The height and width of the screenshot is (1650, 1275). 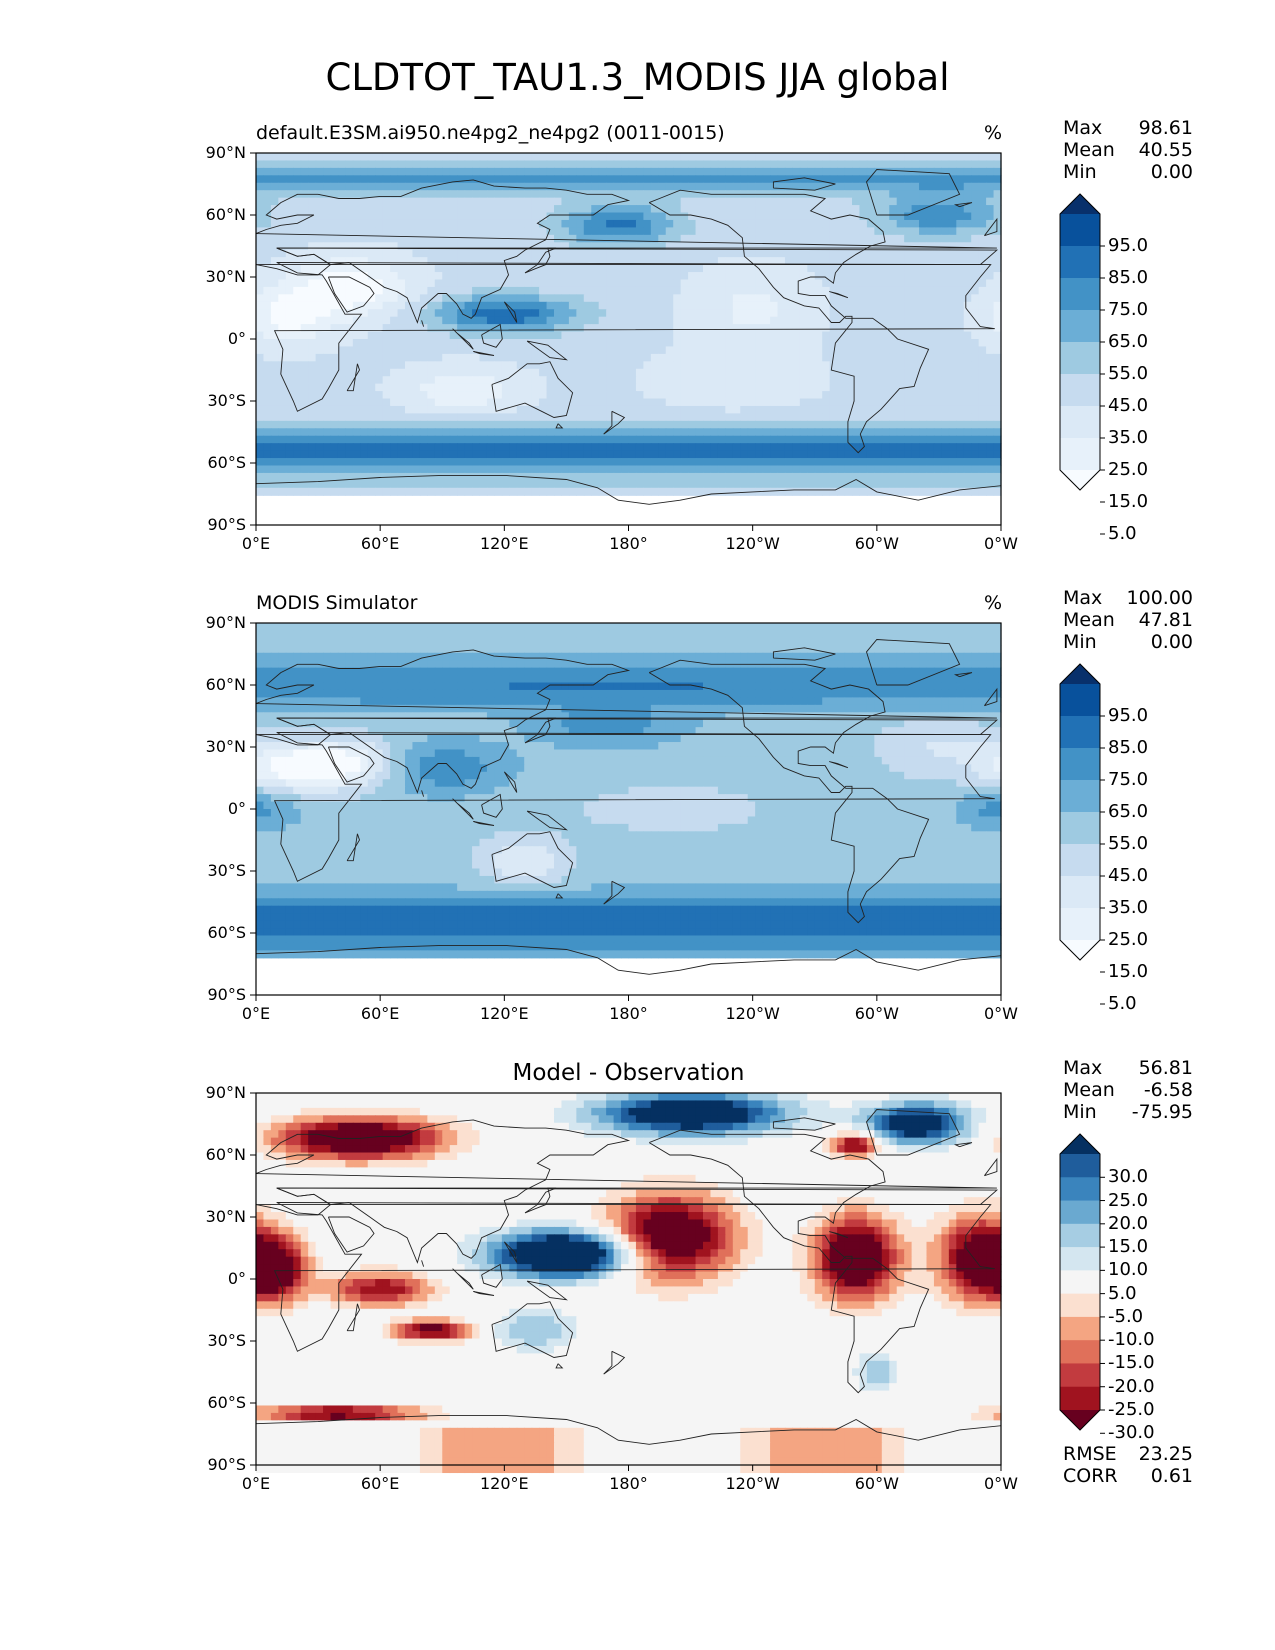 I want to click on colorbar-tick-label: 30.0, so click(x=1128, y=1177).